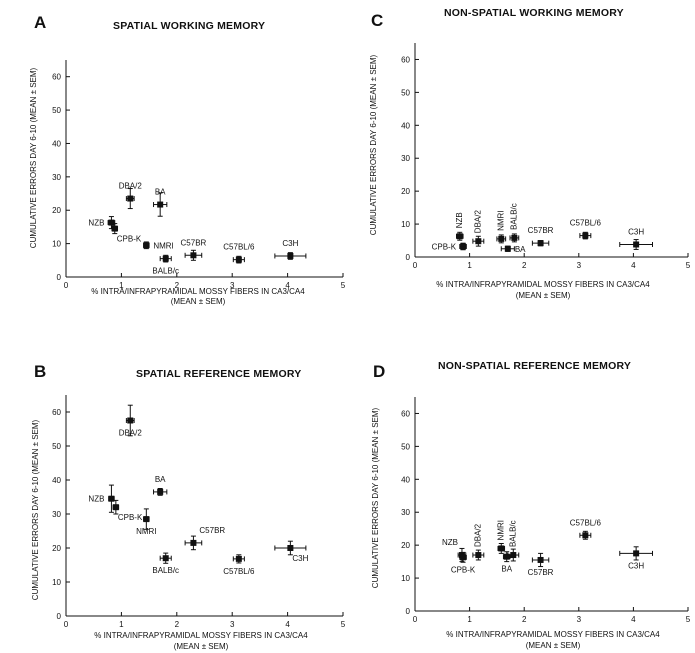 This screenshot has height=653, width=695. What do you see at coordinates (146, 531) in the screenshot?
I see `panel-b-point-nmri-label: NMRI` at bounding box center [146, 531].